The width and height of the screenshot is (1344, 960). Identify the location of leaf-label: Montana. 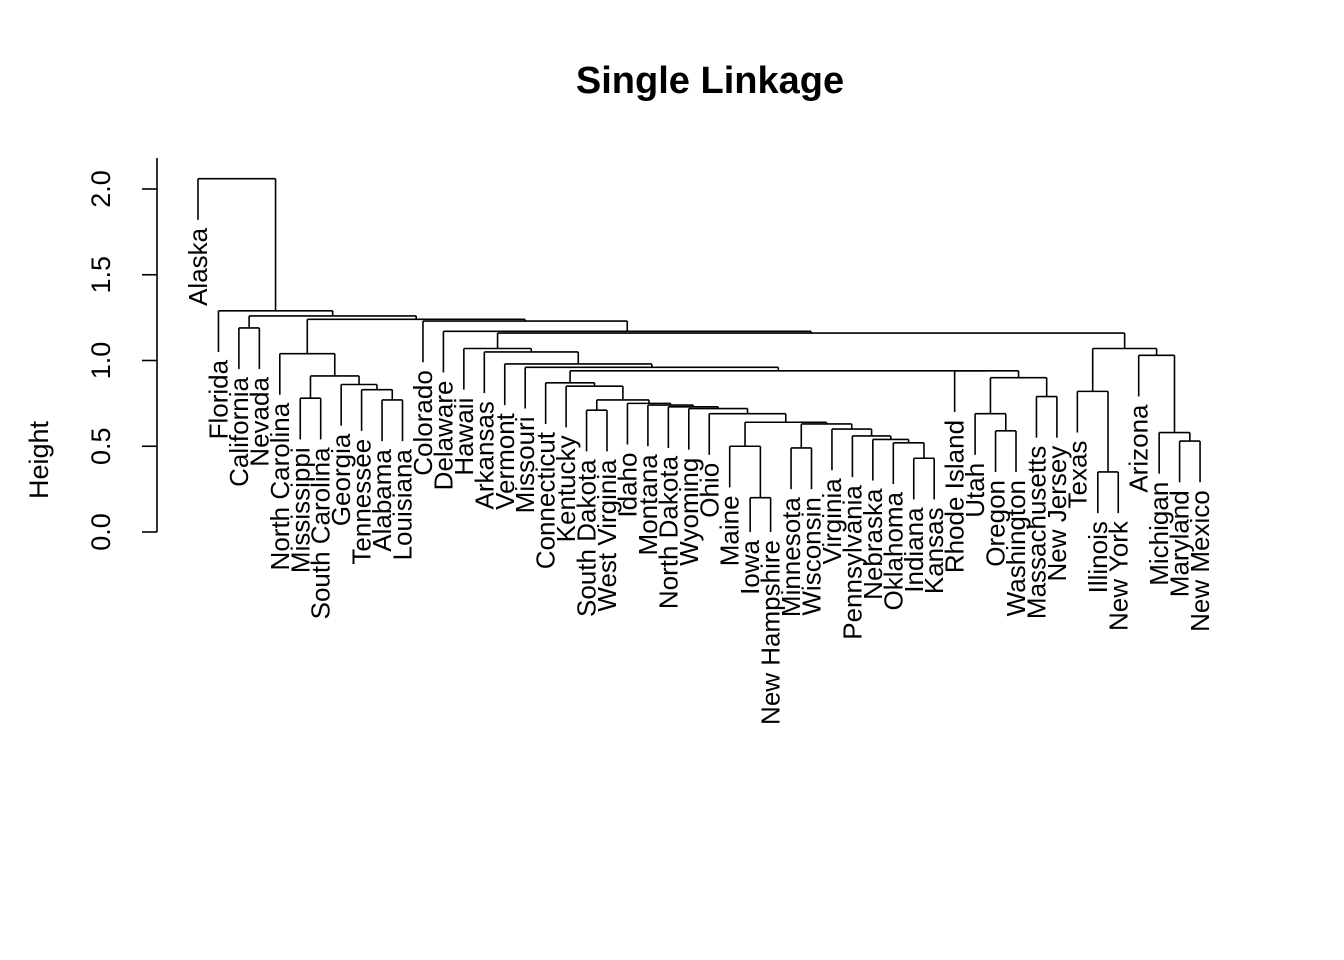
(648, 505).